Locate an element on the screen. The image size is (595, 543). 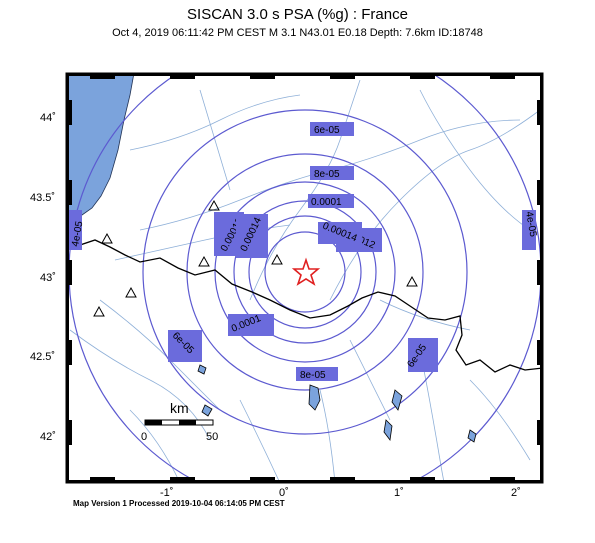
contour-label-6e-05-top: 6e-05 is located at coordinates (332, 129).